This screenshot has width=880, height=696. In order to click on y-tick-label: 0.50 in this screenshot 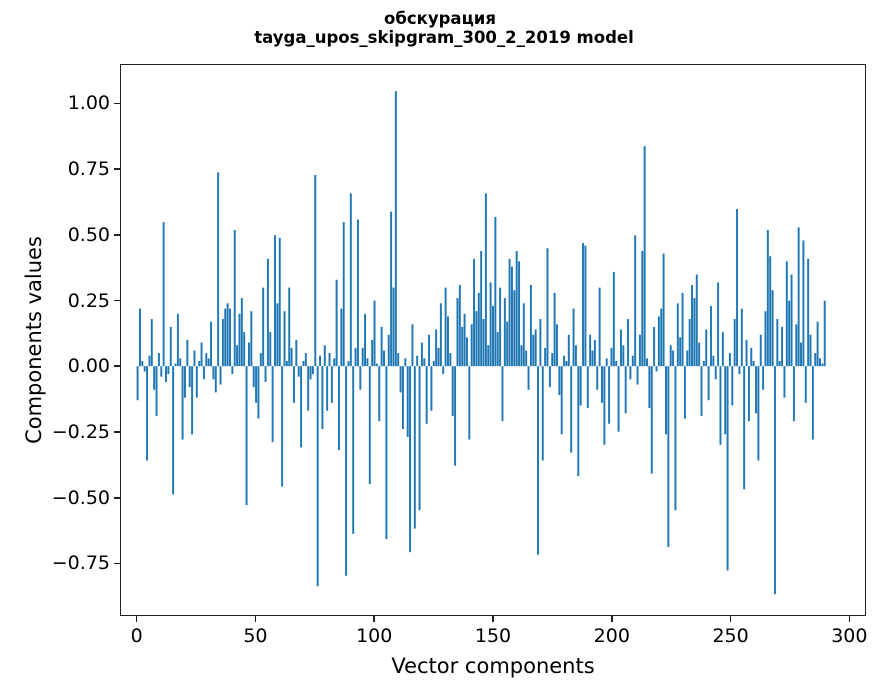, I will do `click(88, 234)`.